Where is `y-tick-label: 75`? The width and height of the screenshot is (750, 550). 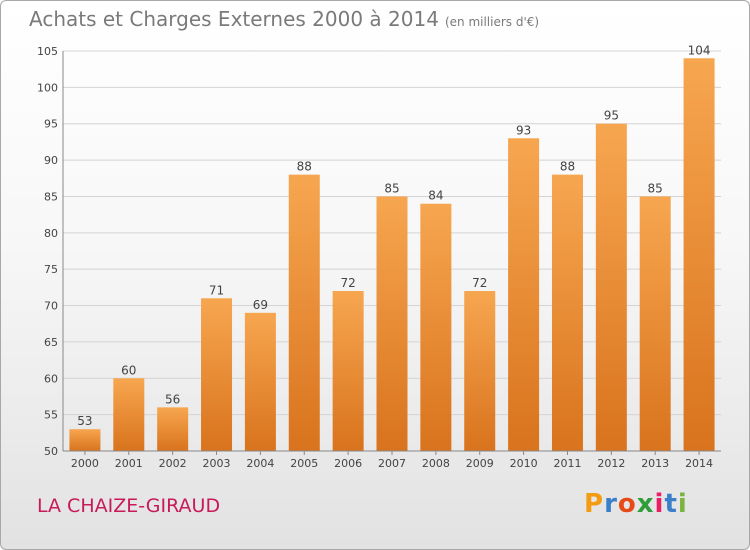
y-tick-label: 75 is located at coordinates (51, 269).